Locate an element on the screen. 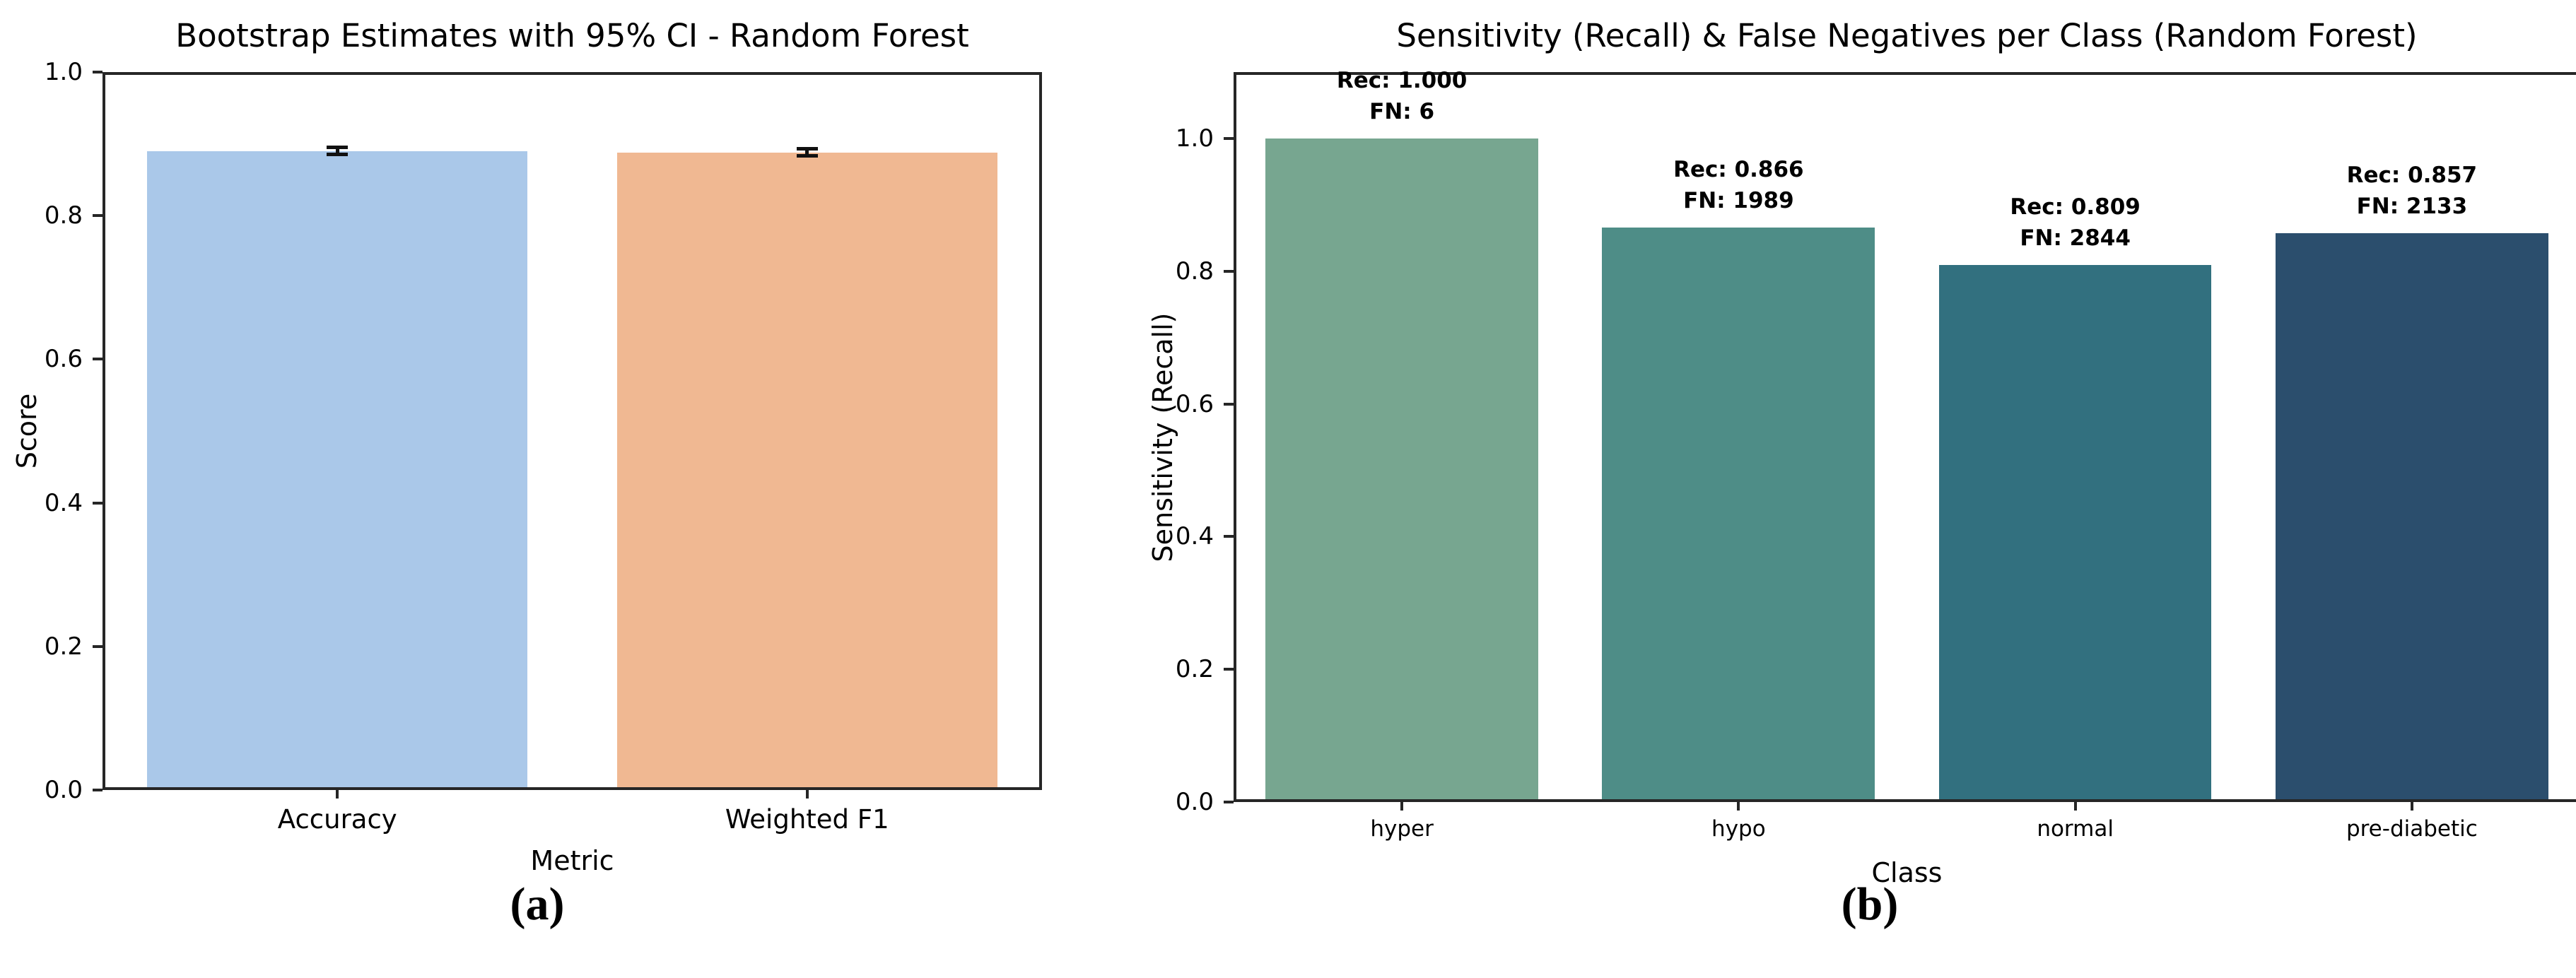  caption-b: (b) is located at coordinates (1870, 904).